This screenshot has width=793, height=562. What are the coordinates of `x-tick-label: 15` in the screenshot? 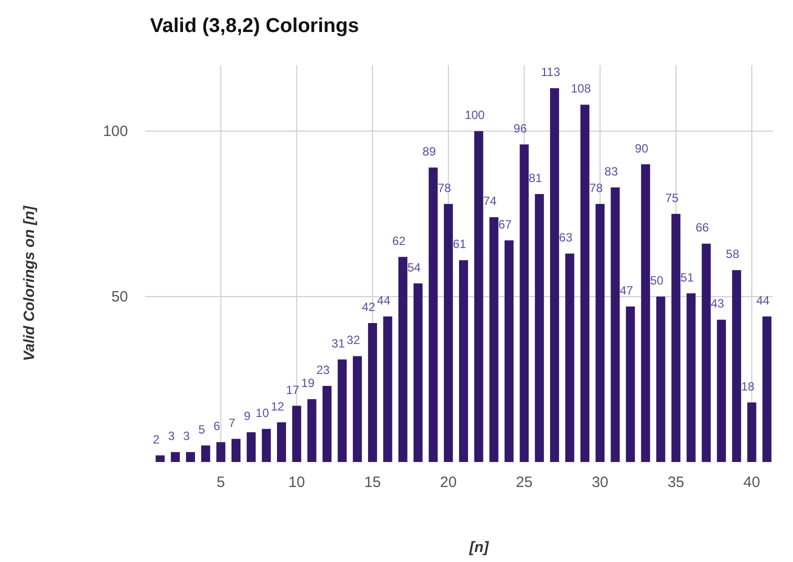 It's located at (372, 482).